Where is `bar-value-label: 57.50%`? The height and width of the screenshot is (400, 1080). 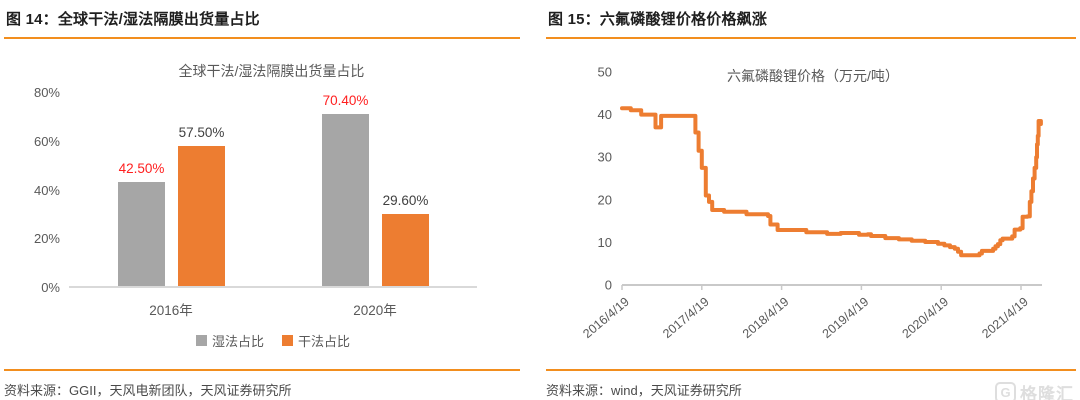 bar-value-label: 57.50% is located at coordinates (201, 132).